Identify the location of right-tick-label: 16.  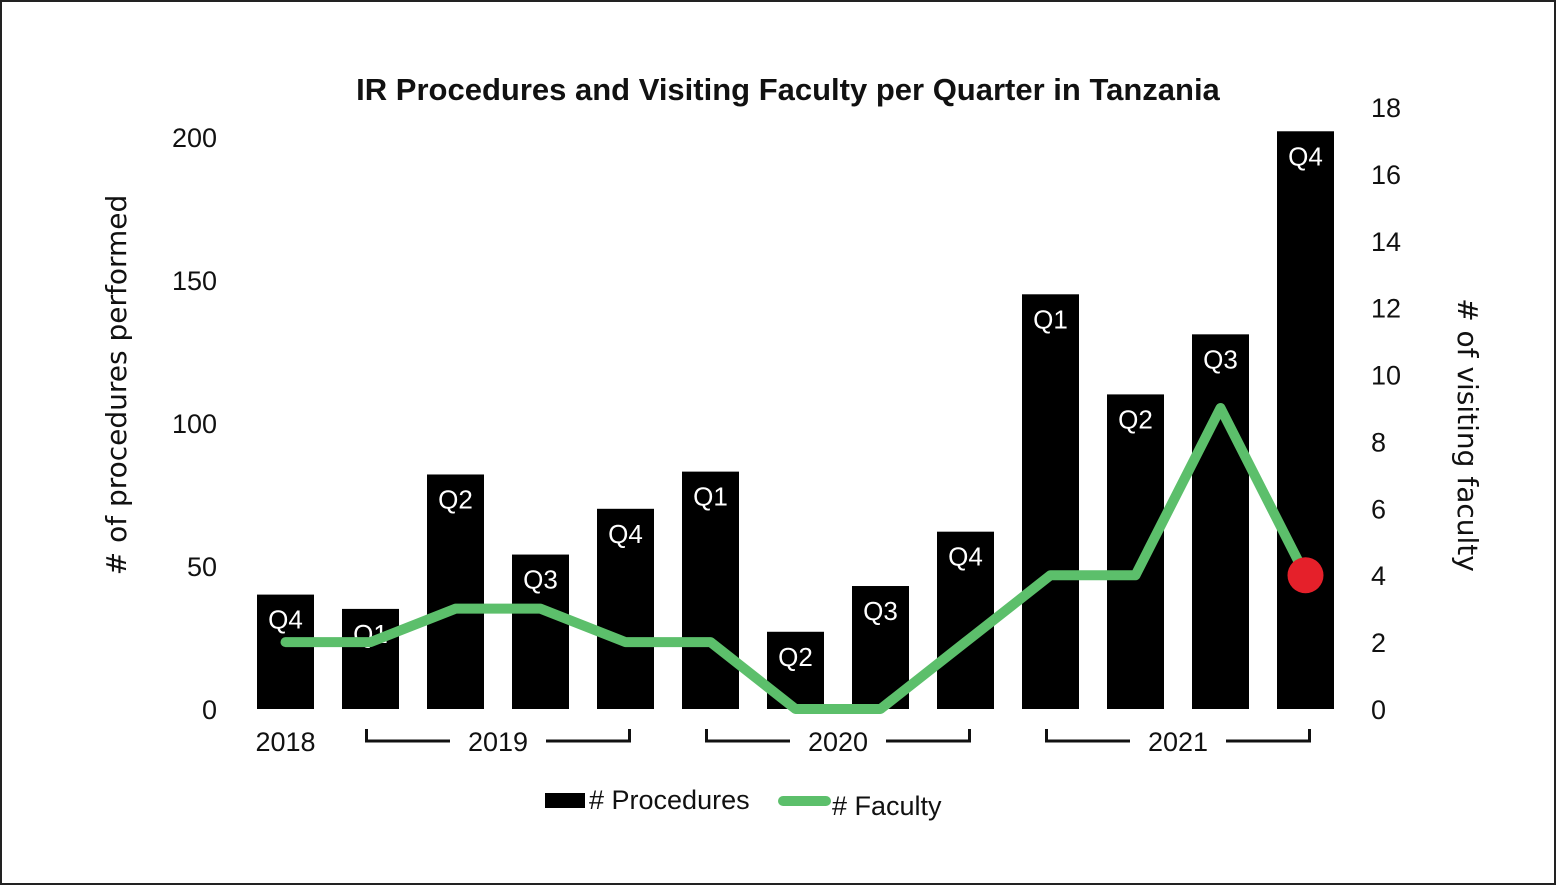
(1386, 175).